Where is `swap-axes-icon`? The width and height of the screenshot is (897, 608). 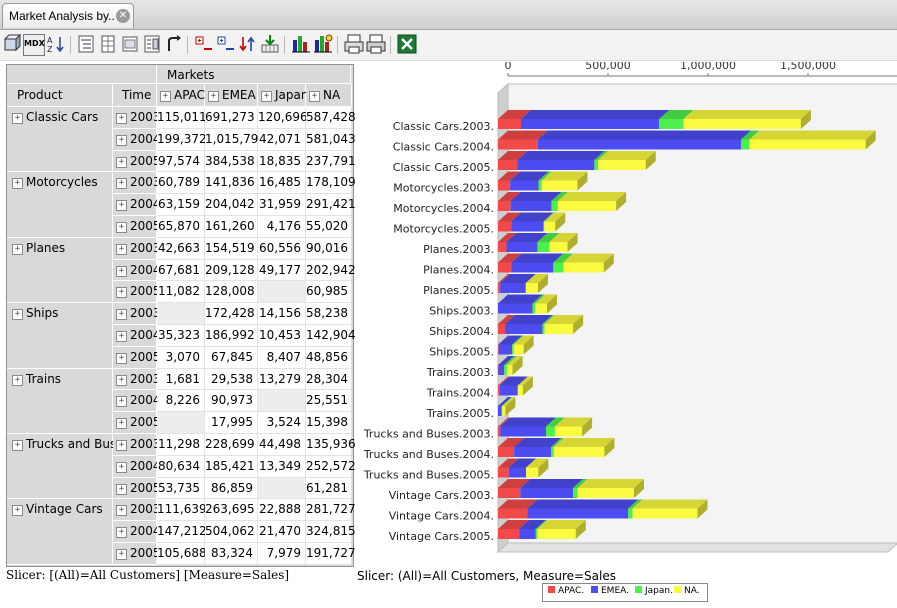
swap-axes-icon is located at coordinates (174, 44).